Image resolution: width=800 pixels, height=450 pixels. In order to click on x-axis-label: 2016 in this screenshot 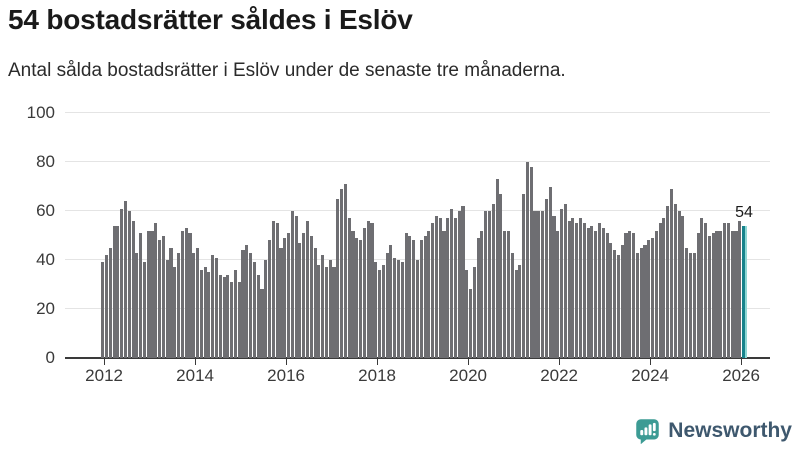, I will do `click(286, 375)`.